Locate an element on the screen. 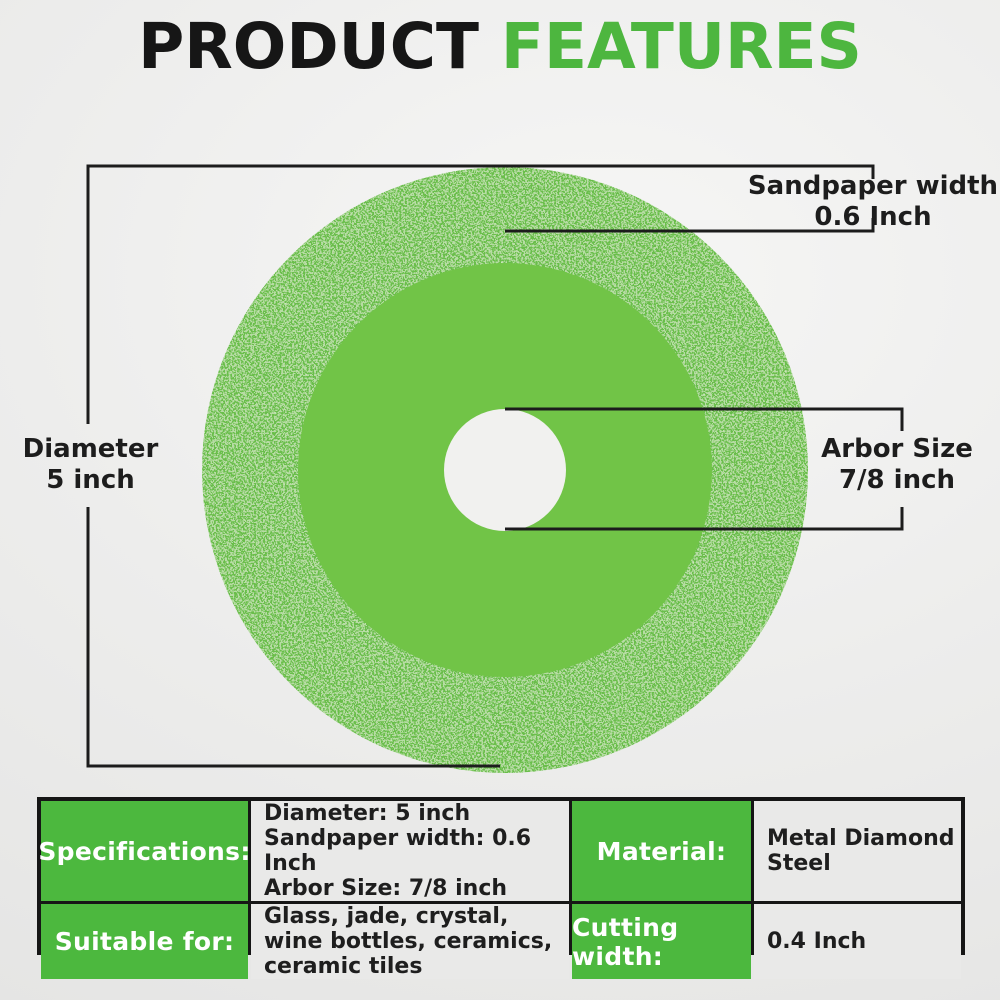 The image size is (1000, 1000). annotation-arbor-size-label: Arbor Size is located at coordinates (897, 449).